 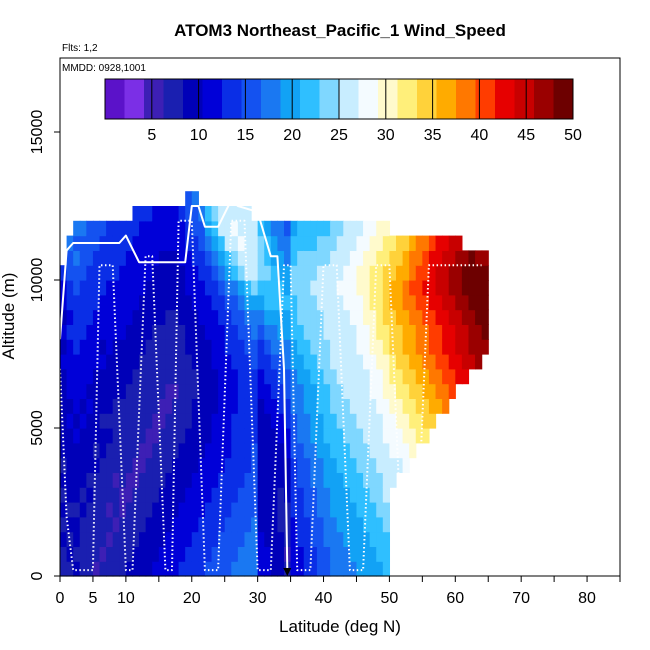 What do you see at coordinates (573, 135) in the screenshot?
I see `colorbar-tick-label: 50` at bounding box center [573, 135].